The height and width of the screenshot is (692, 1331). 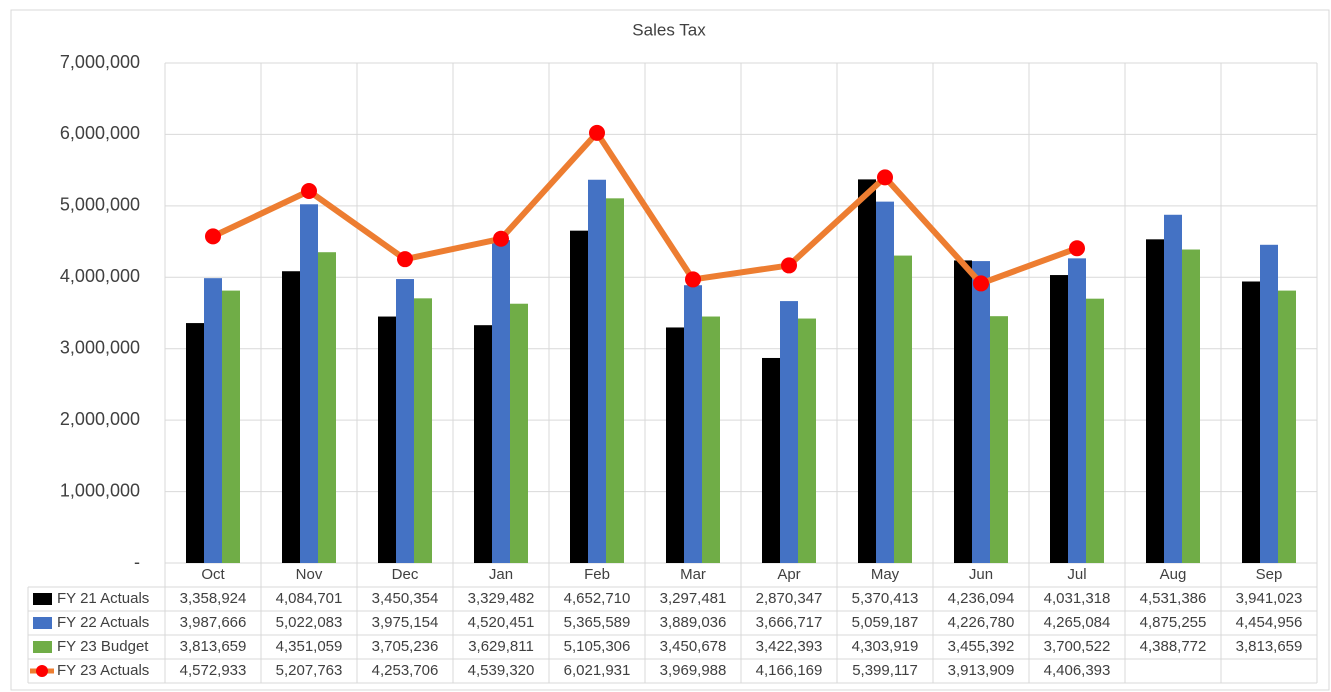 I want to click on table-value: 4,084,701, so click(x=309, y=598).